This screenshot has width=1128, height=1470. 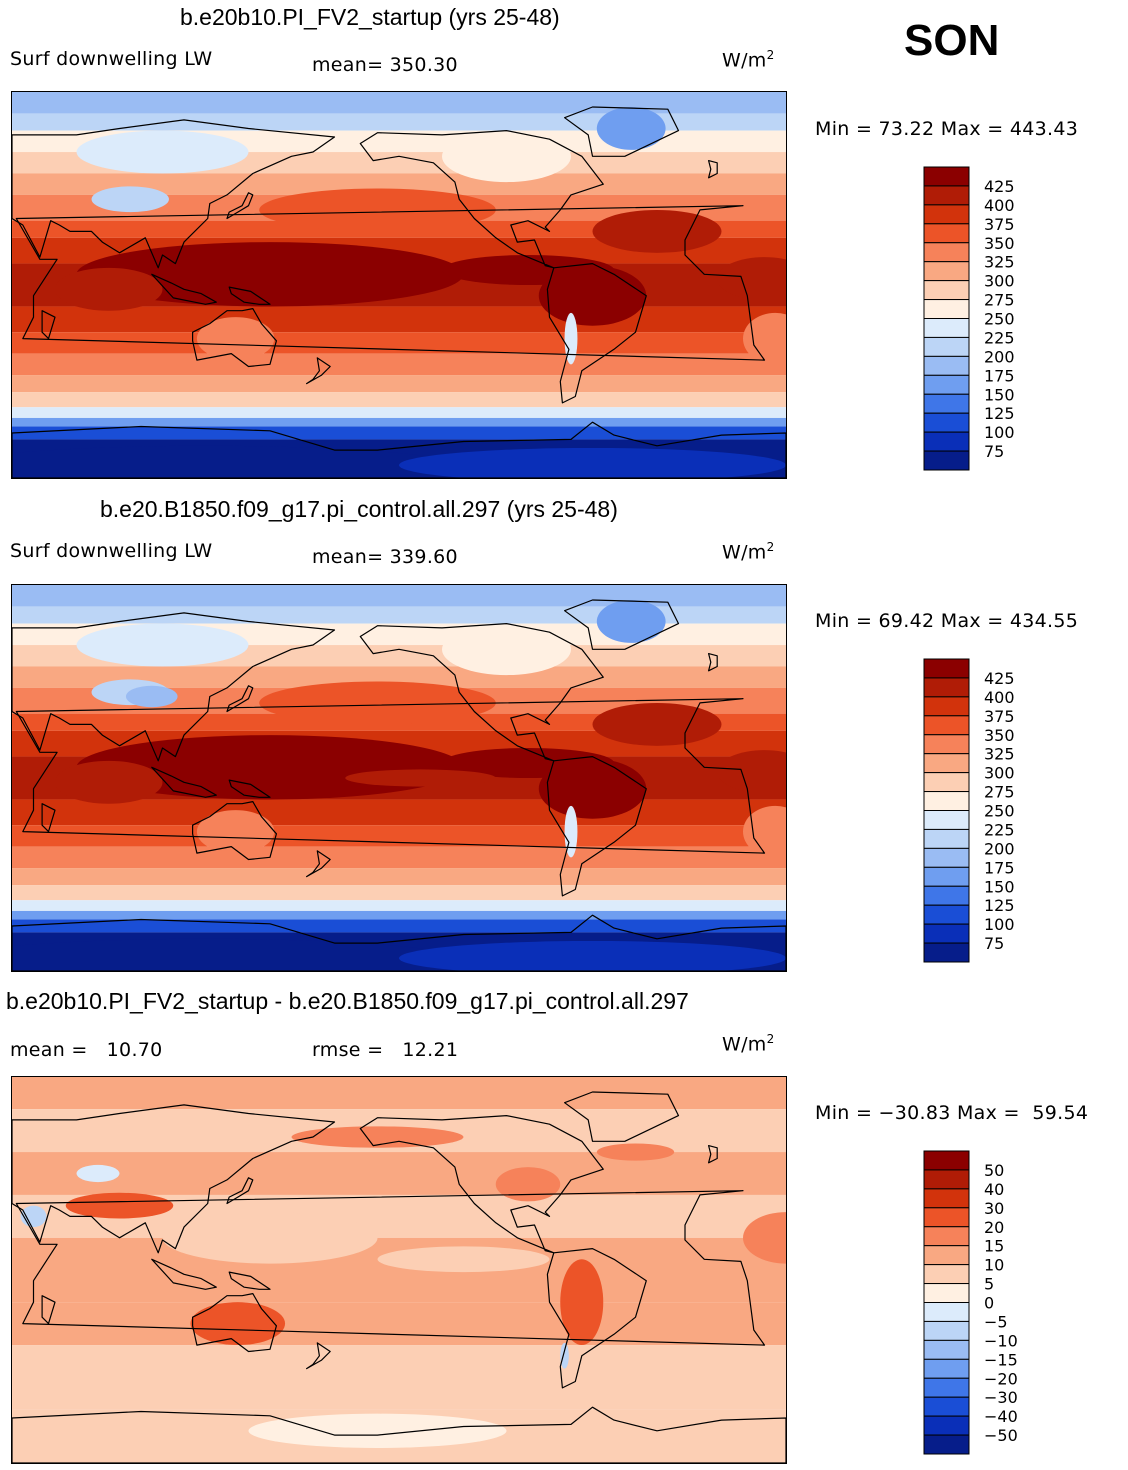 I want to click on panel-1-title: b.e20b10.PI_FV2_startup (yrs 25-48), so click(x=370, y=17).